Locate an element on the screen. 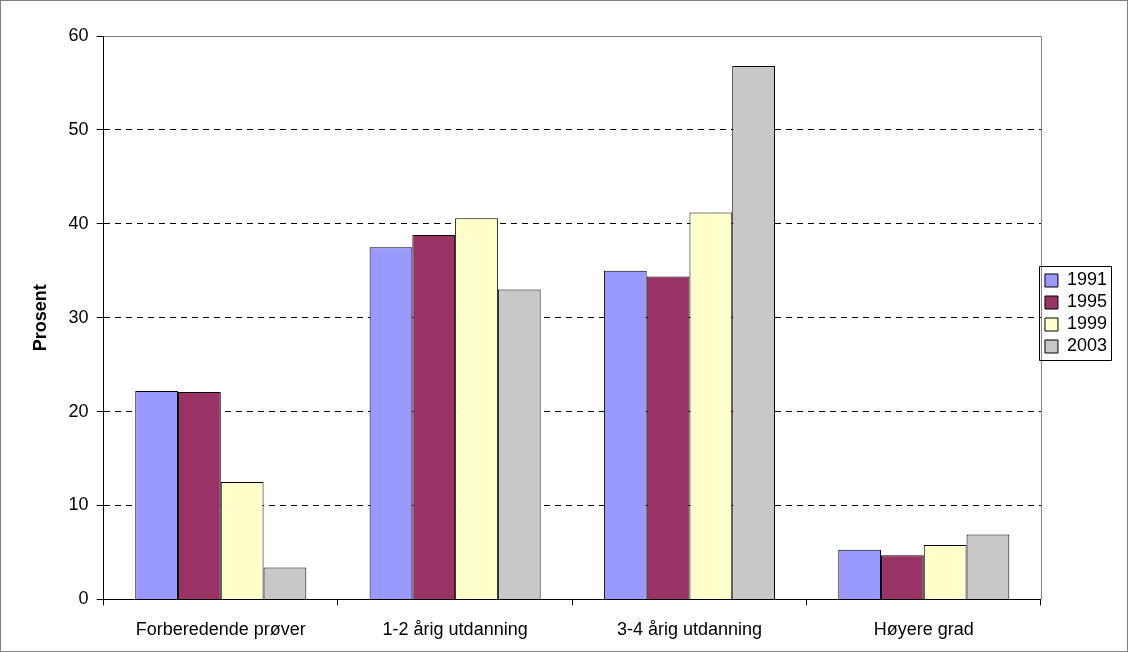  x-tick-label: 1-2 årig utdanning is located at coordinates (455, 629).